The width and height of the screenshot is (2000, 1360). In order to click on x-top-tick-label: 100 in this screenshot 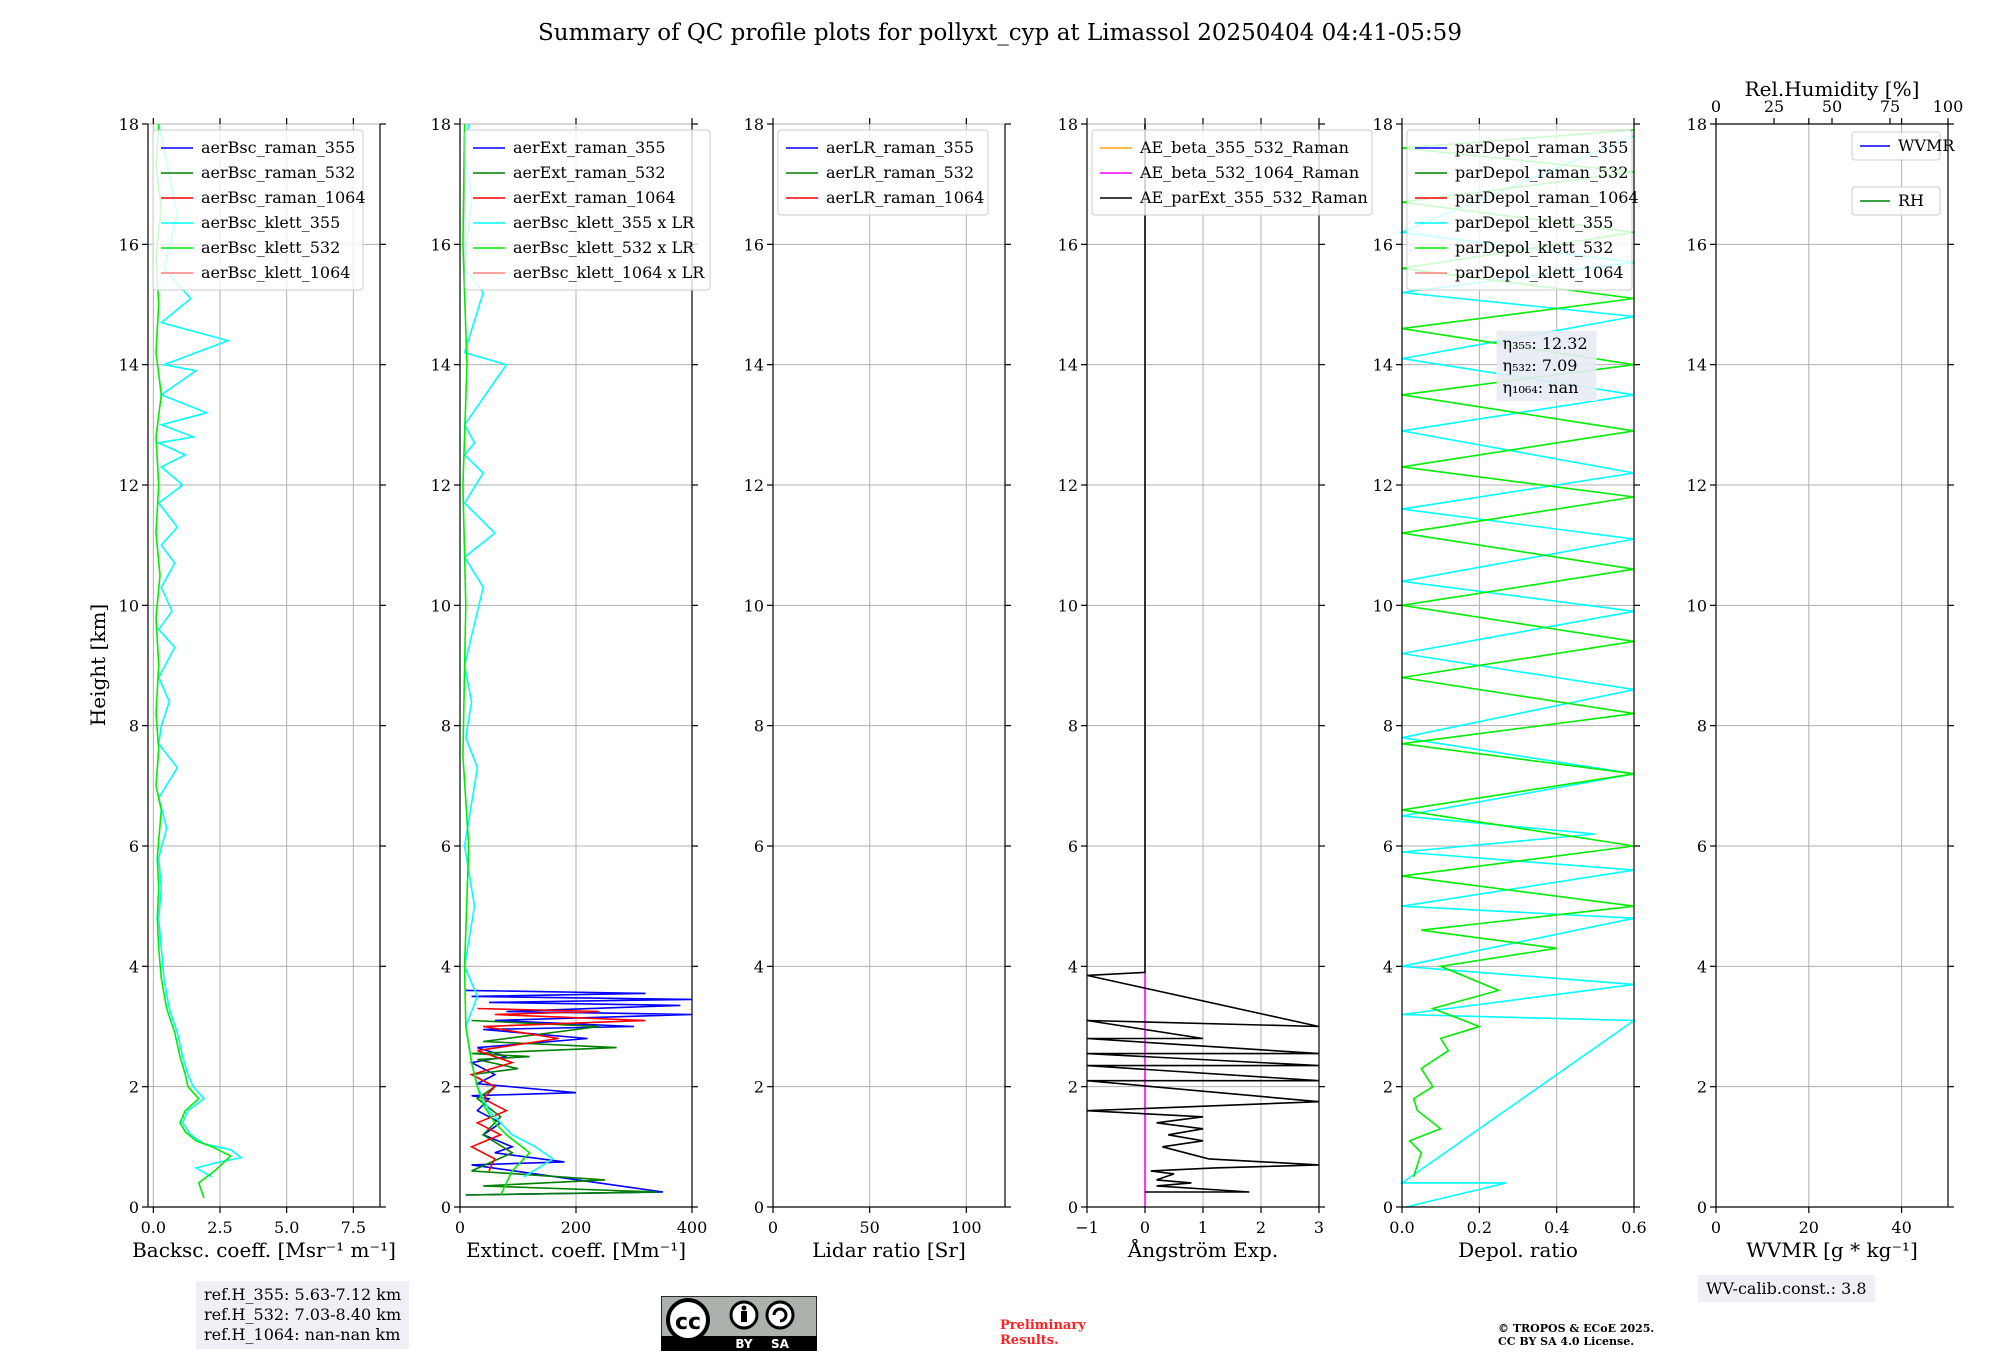, I will do `click(1948, 106)`.